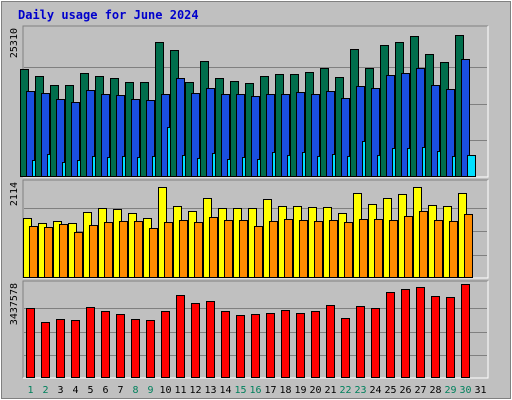 Image resolution: width=512 pixels, height=400 pixels. What do you see at coordinates (60, 390) in the screenshot?
I see `x-tick-label-3: 3` at bounding box center [60, 390].